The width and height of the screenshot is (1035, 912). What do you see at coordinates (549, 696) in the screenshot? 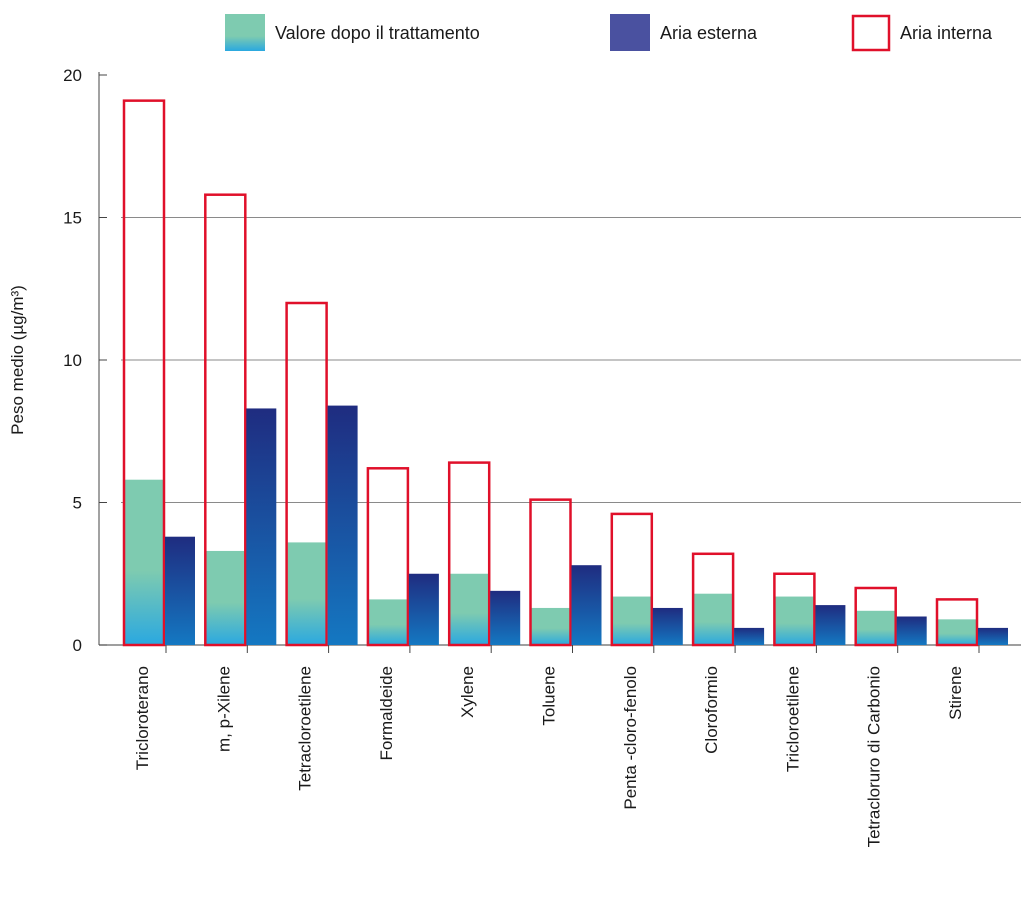
I see `x-tick-label: Toluene` at bounding box center [549, 696].